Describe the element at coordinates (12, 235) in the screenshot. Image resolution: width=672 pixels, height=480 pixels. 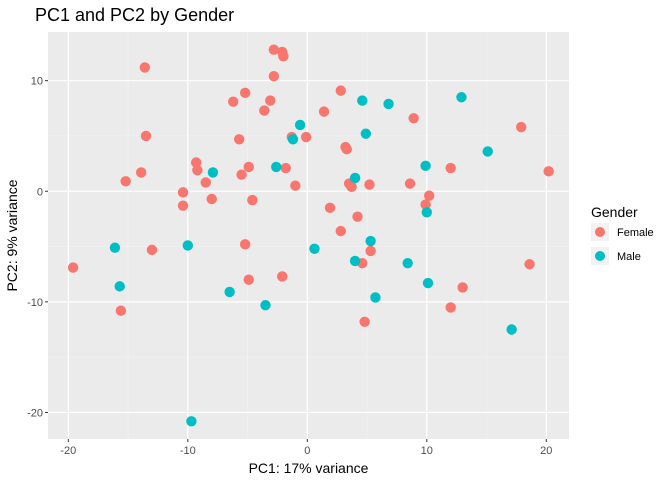
I see `y-axis-title: PC2: 9% variance` at that location.